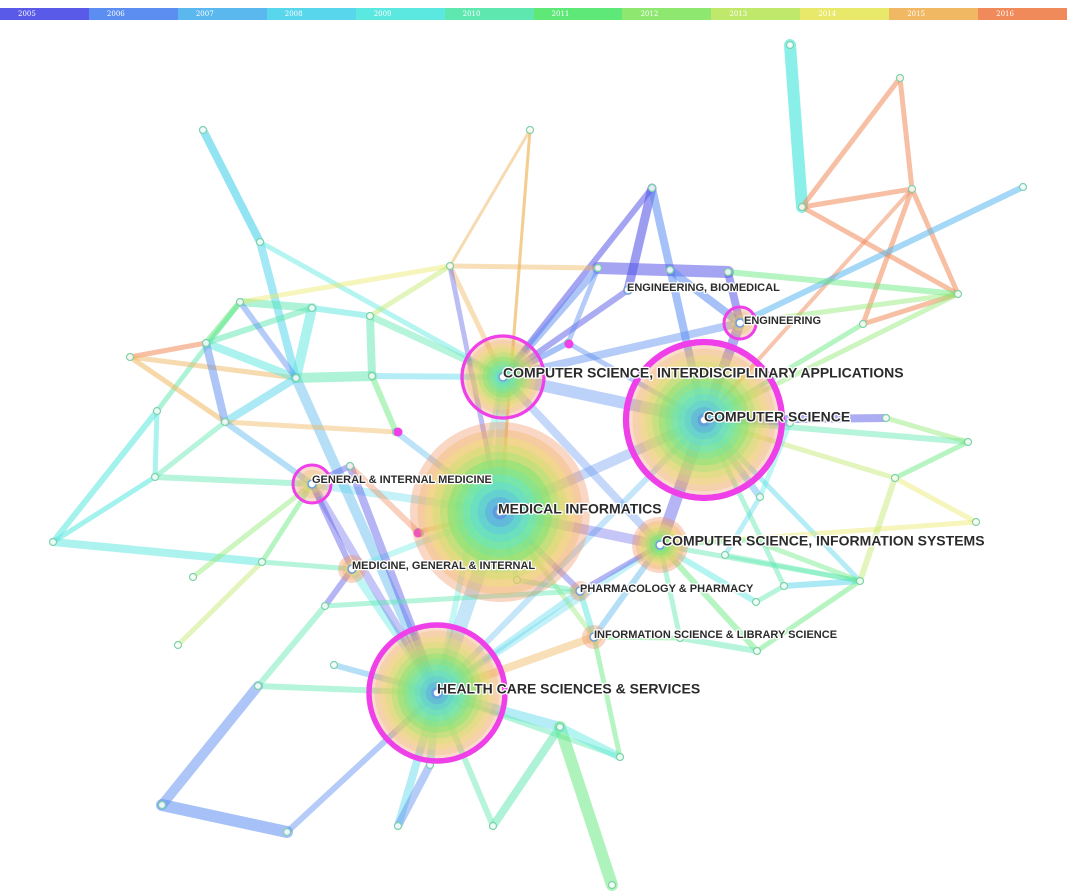  Describe the element at coordinates (382, 14) in the screenshot. I see `timeline-year: 2009` at that location.